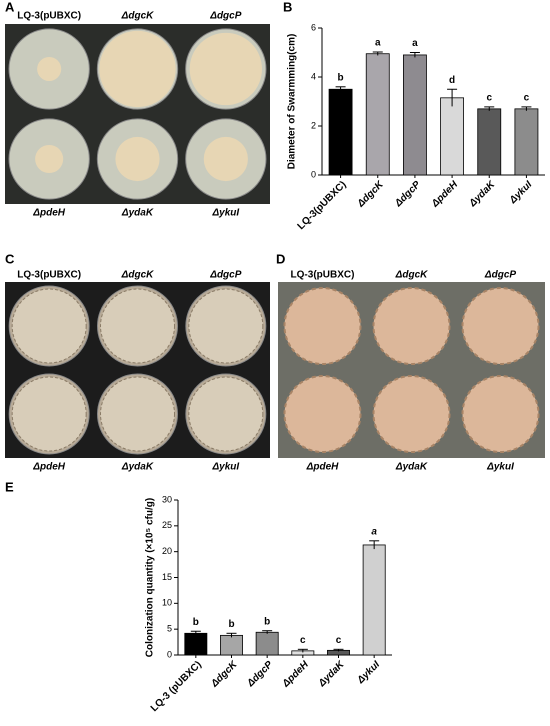  I want to click on significance-letter: d, so click(452, 80).